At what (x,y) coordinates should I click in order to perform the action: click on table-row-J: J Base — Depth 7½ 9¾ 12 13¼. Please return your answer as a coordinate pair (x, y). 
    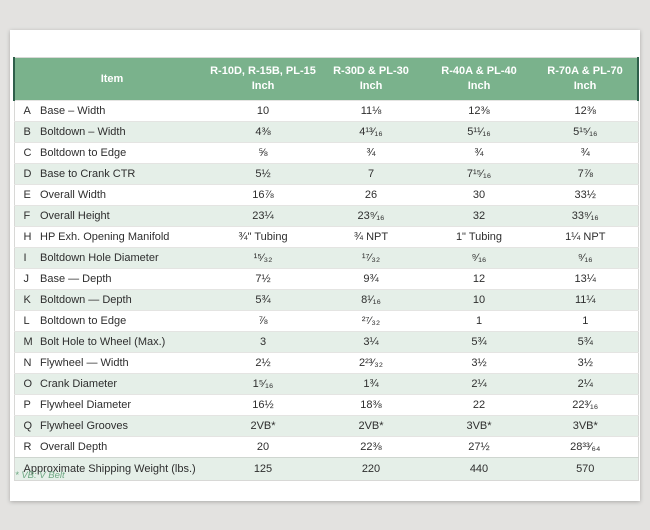
    Looking at the image, I should click on (326, 279).